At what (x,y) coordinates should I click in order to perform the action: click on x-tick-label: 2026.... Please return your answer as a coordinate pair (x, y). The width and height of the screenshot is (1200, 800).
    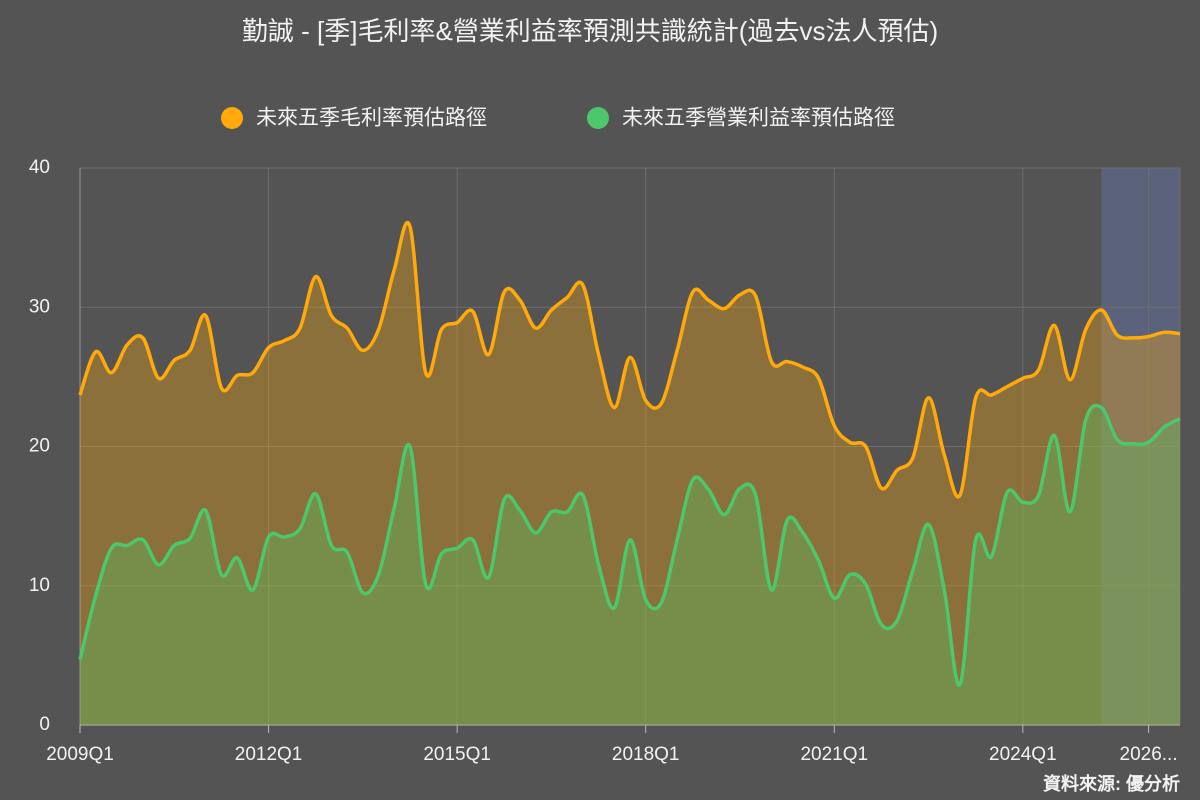
    Looking at the image, I should click on (1149, 754).